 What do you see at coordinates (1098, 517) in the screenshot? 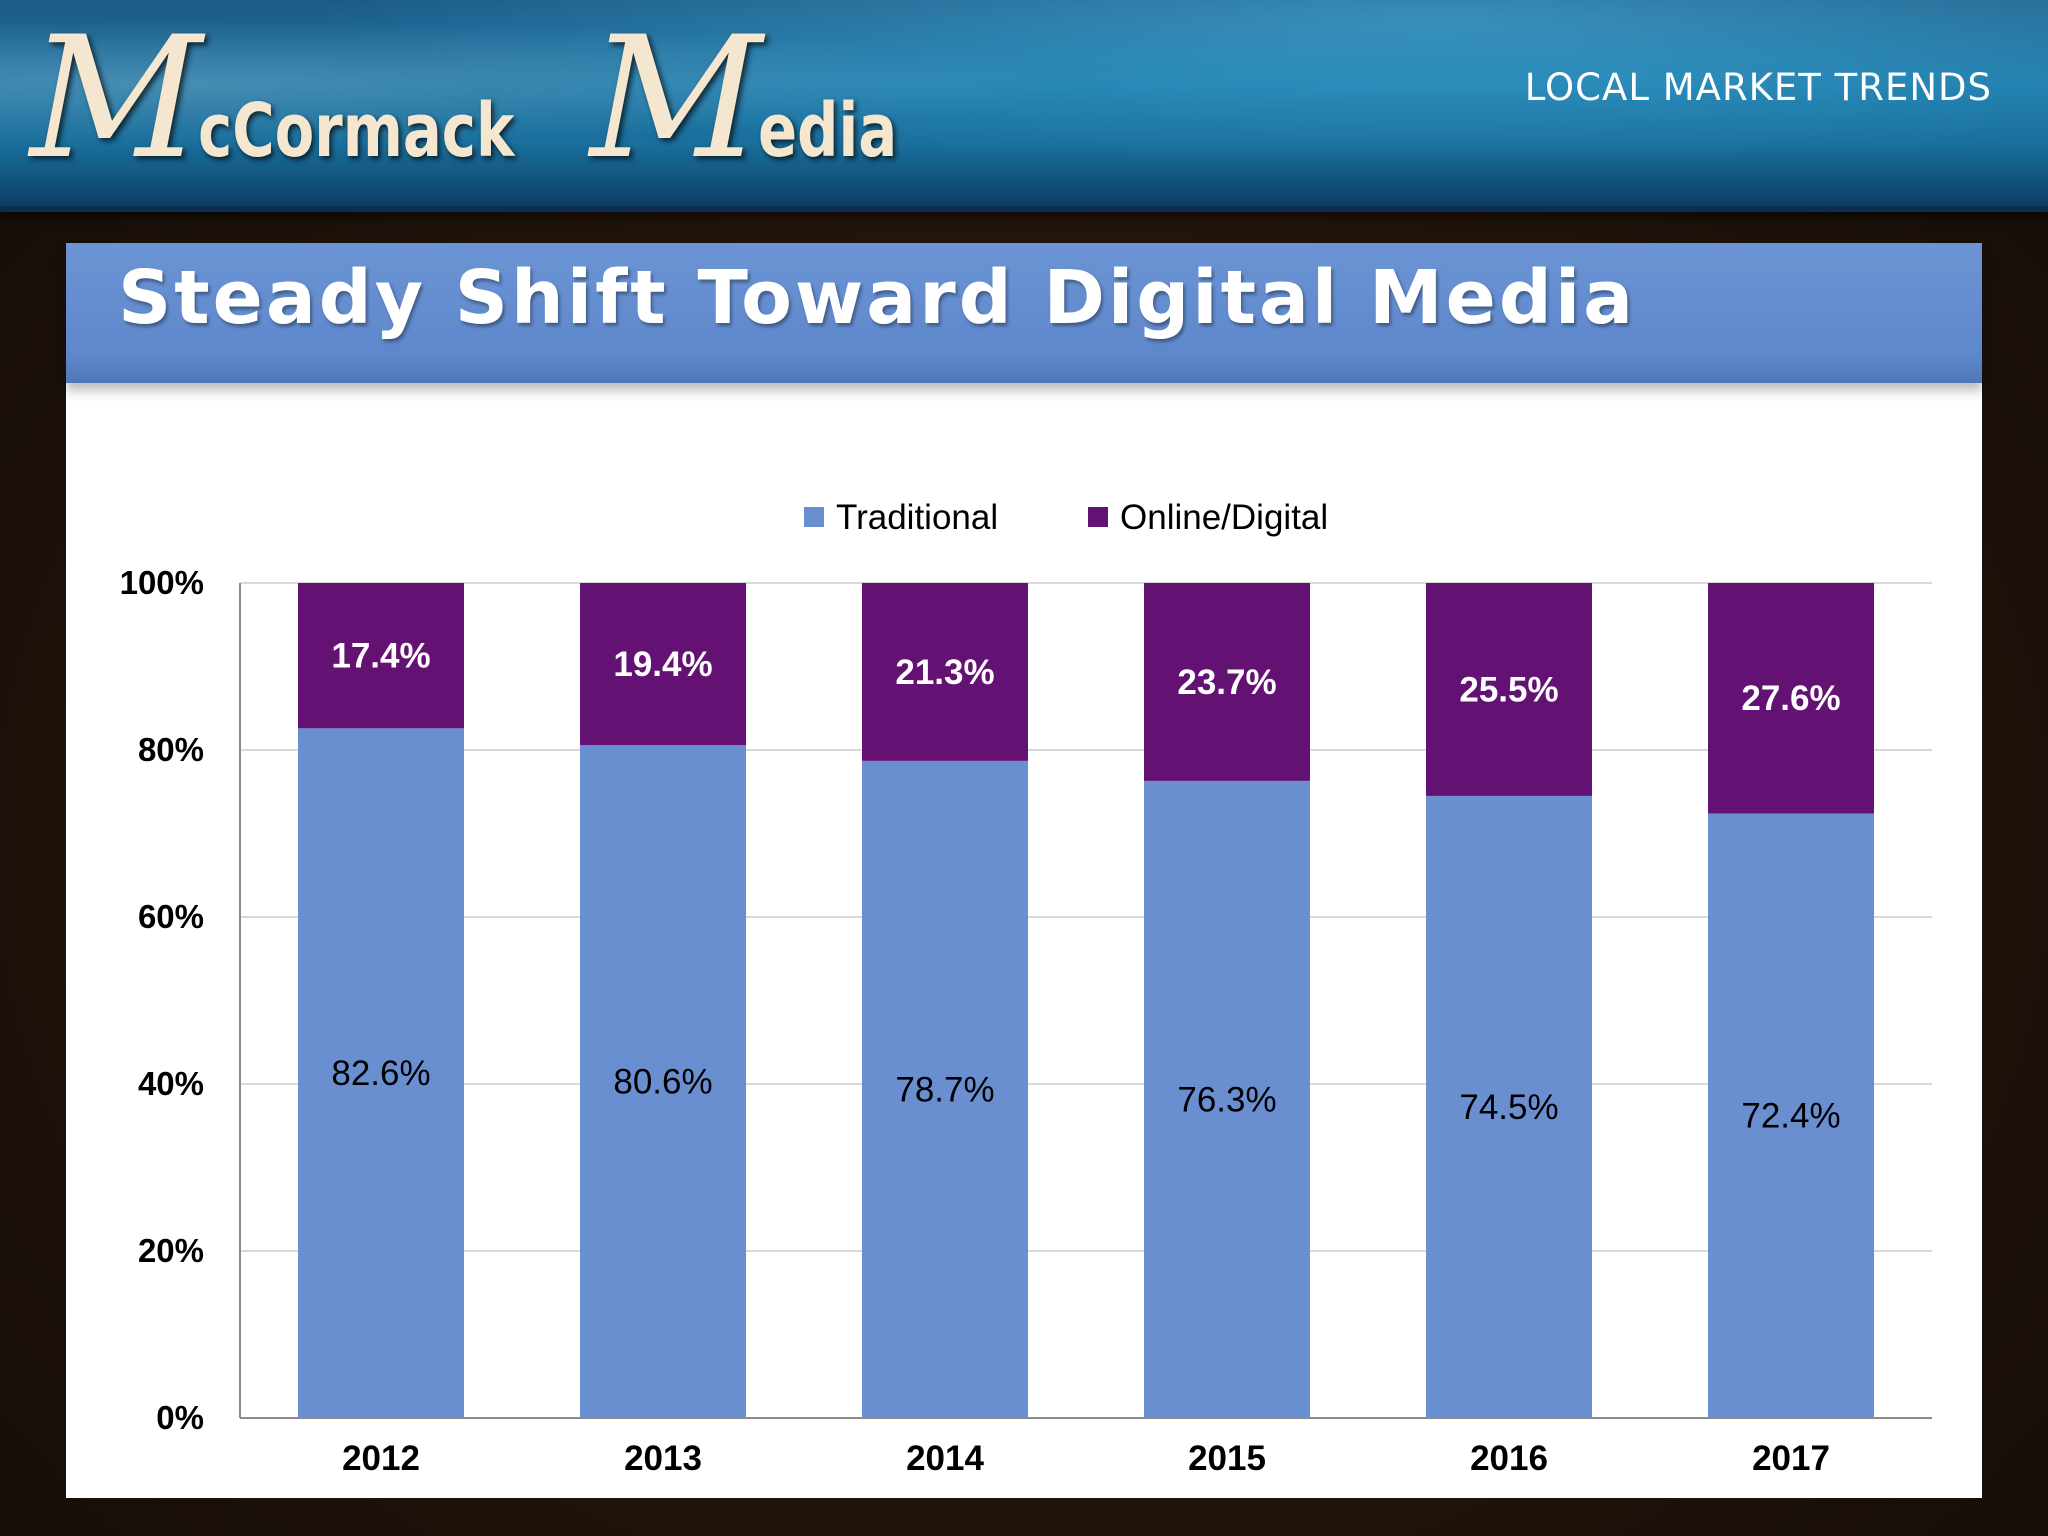
I see `legend-swatch-online-digital` at bounding box center [1098, 517].